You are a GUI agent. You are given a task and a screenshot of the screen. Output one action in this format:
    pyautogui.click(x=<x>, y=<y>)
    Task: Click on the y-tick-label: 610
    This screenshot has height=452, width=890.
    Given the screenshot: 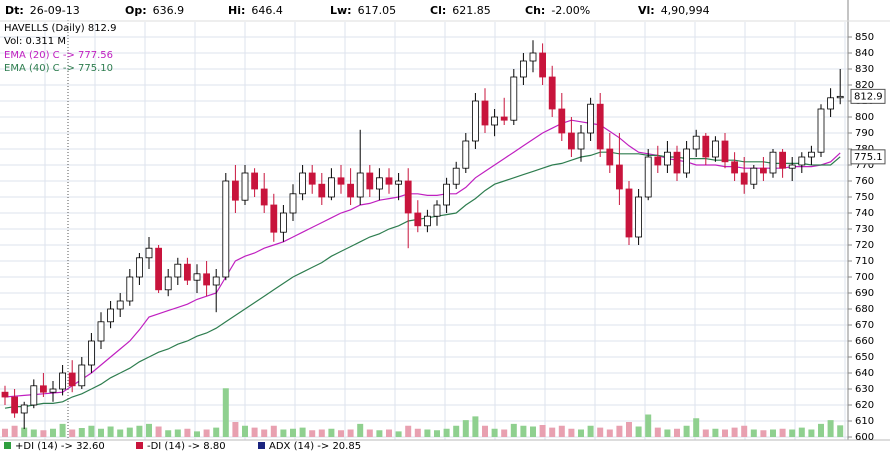 What is the action you would take?
    pyautogui.click(x=864, y=421)
    